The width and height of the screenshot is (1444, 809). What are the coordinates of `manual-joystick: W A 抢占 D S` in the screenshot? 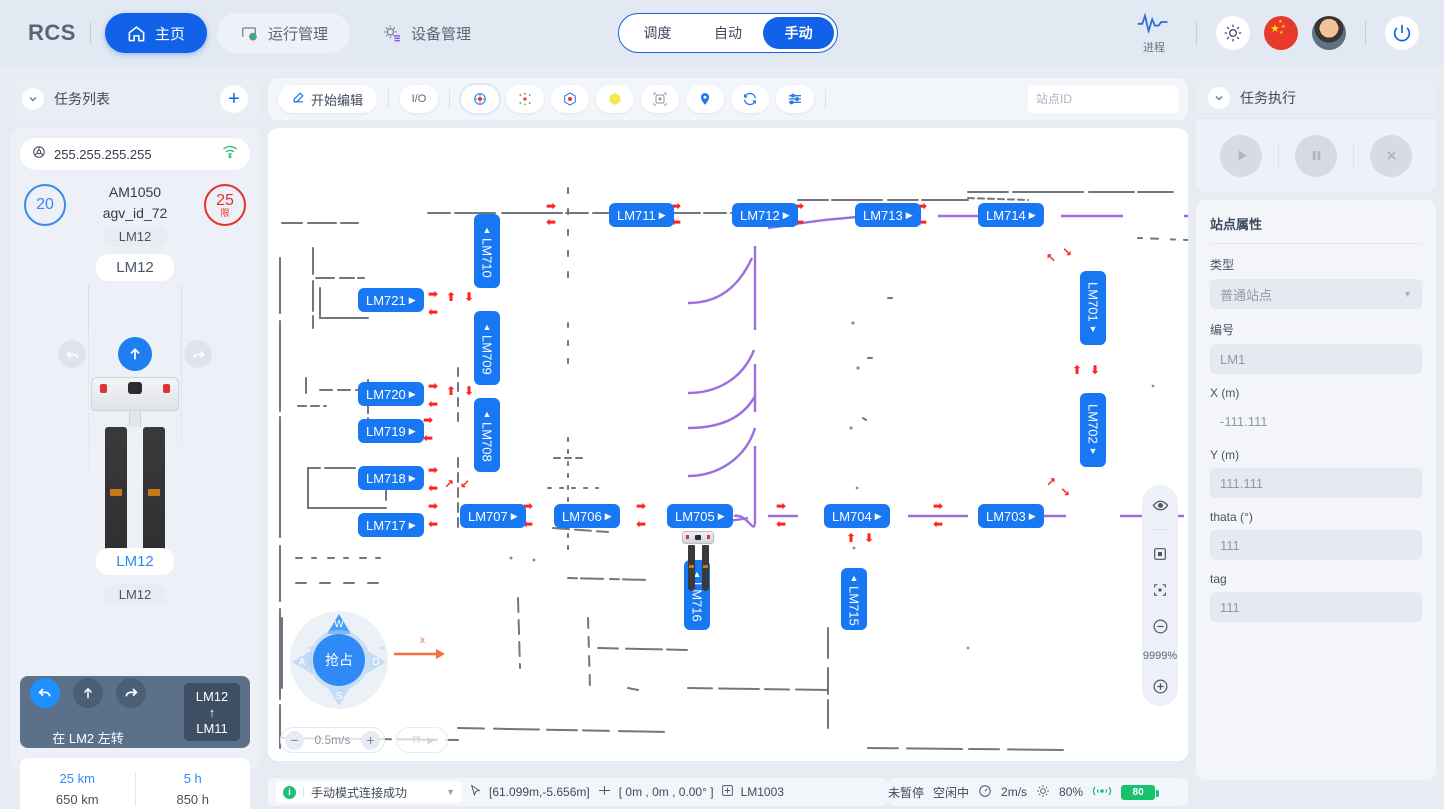 It's located at (339, 660).